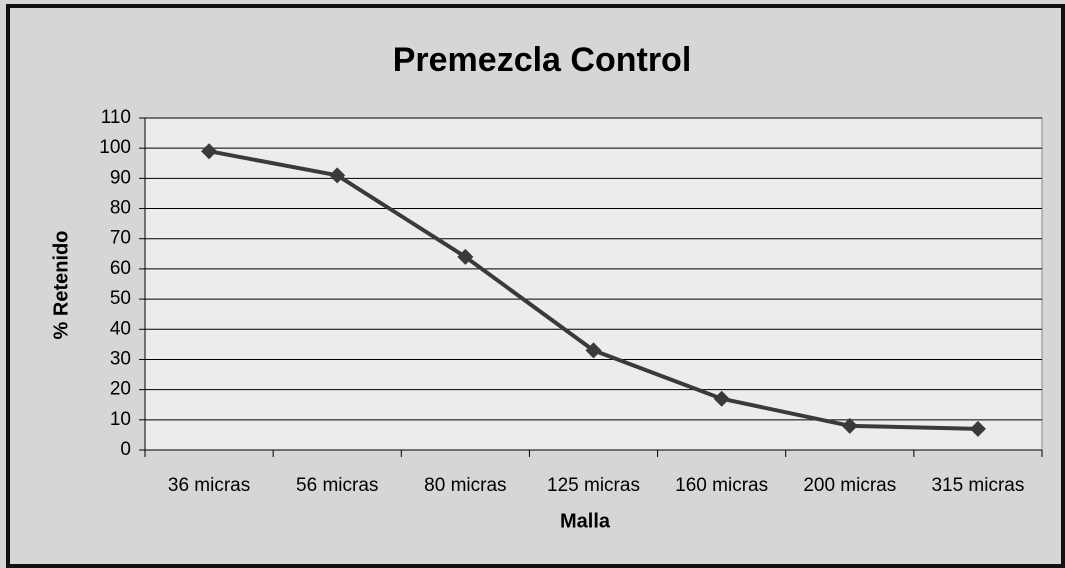  Describe the element at coordinates (120, 177) in the screenshot. I see `y-tick-label: 90` at that location.